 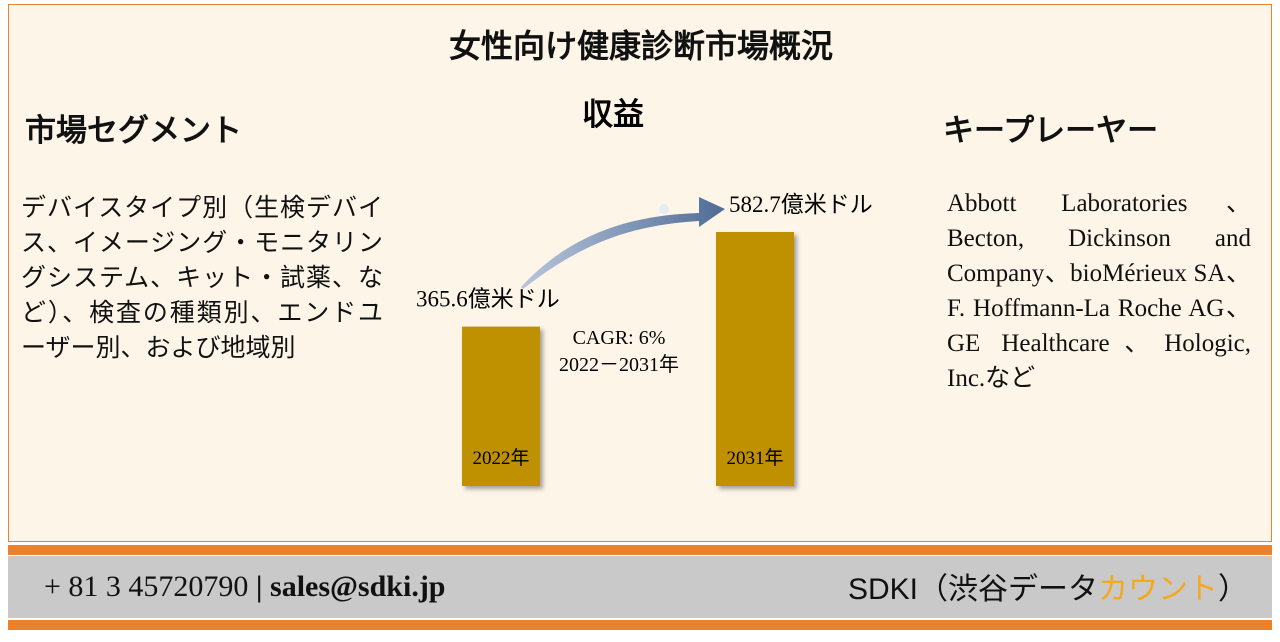 I want to click on brand-end: ）, so click(x=1233, y=589).